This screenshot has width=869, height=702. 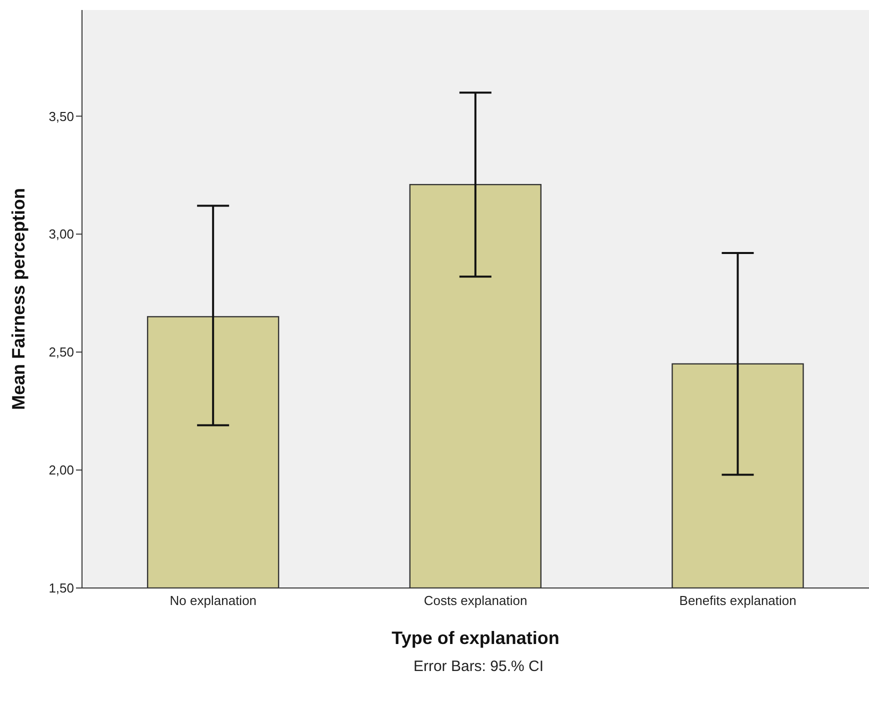 What do you see at coordinates (476, 638) in the screenshot?
I see `x-axis-title: Type of explanation` at bounding box center [476, 638].